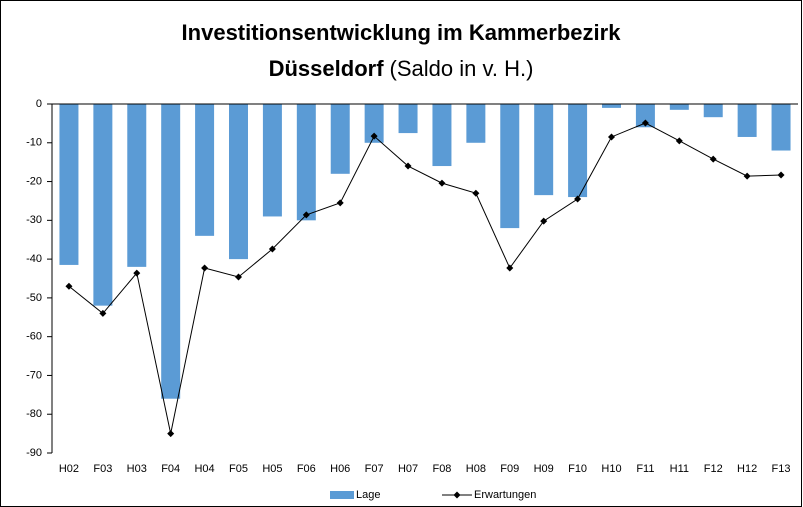 Image resolution: width=803 pixels, height=507 pixels. I want to click on x-tick-label: F03, so click(102, 469).